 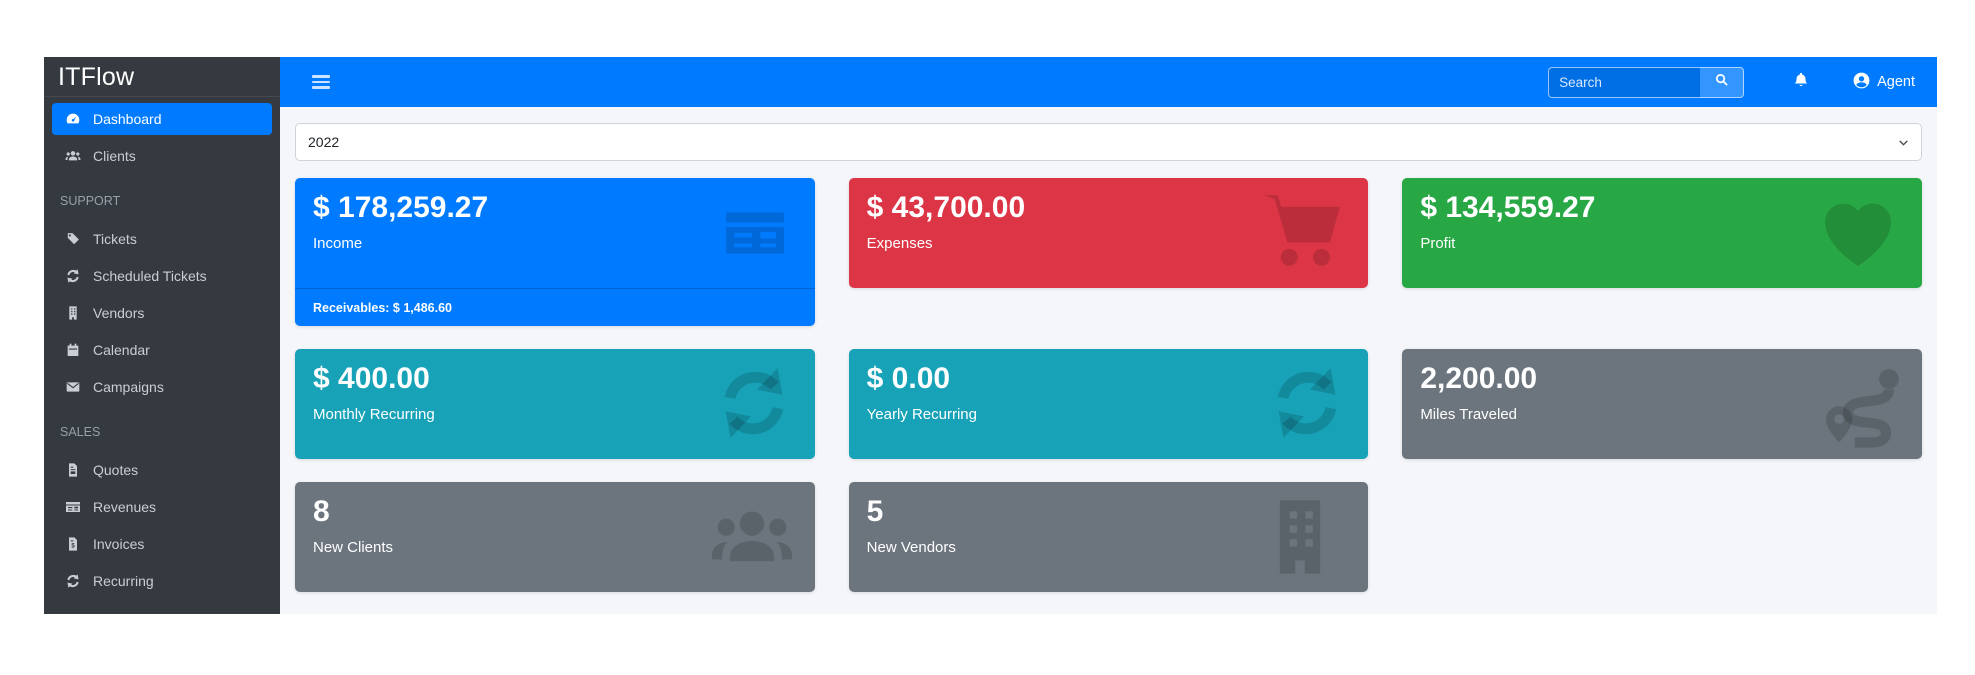 What do you see at coordinates (119, 544) in the screenshot?
I see `sidebar-item-label: Invoices` at bounding box center [119, 544].